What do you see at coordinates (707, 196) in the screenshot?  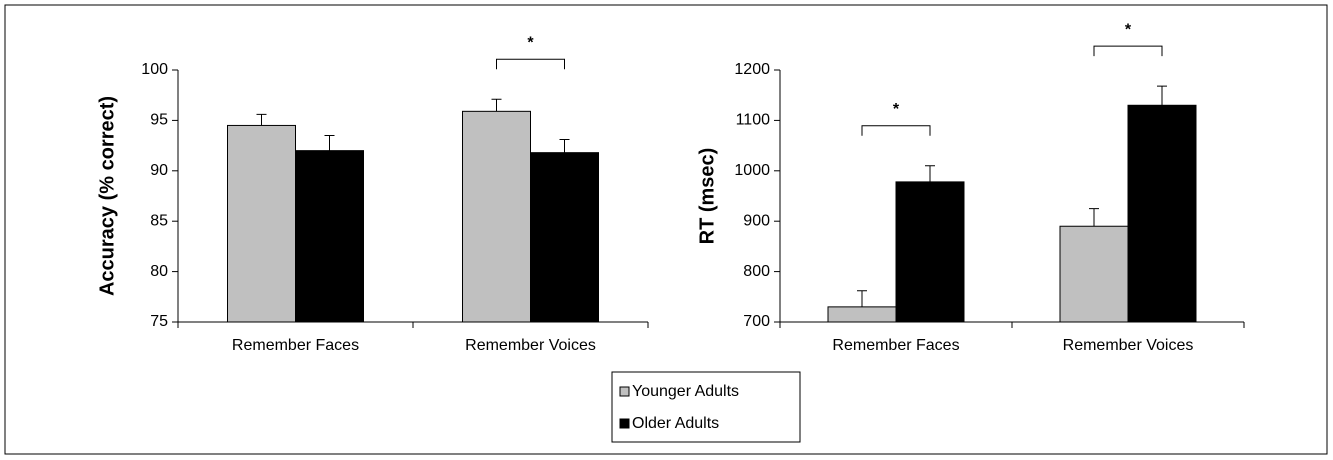 I see `y-axis-title: RT (msec)` at bounding box center [707, 196].